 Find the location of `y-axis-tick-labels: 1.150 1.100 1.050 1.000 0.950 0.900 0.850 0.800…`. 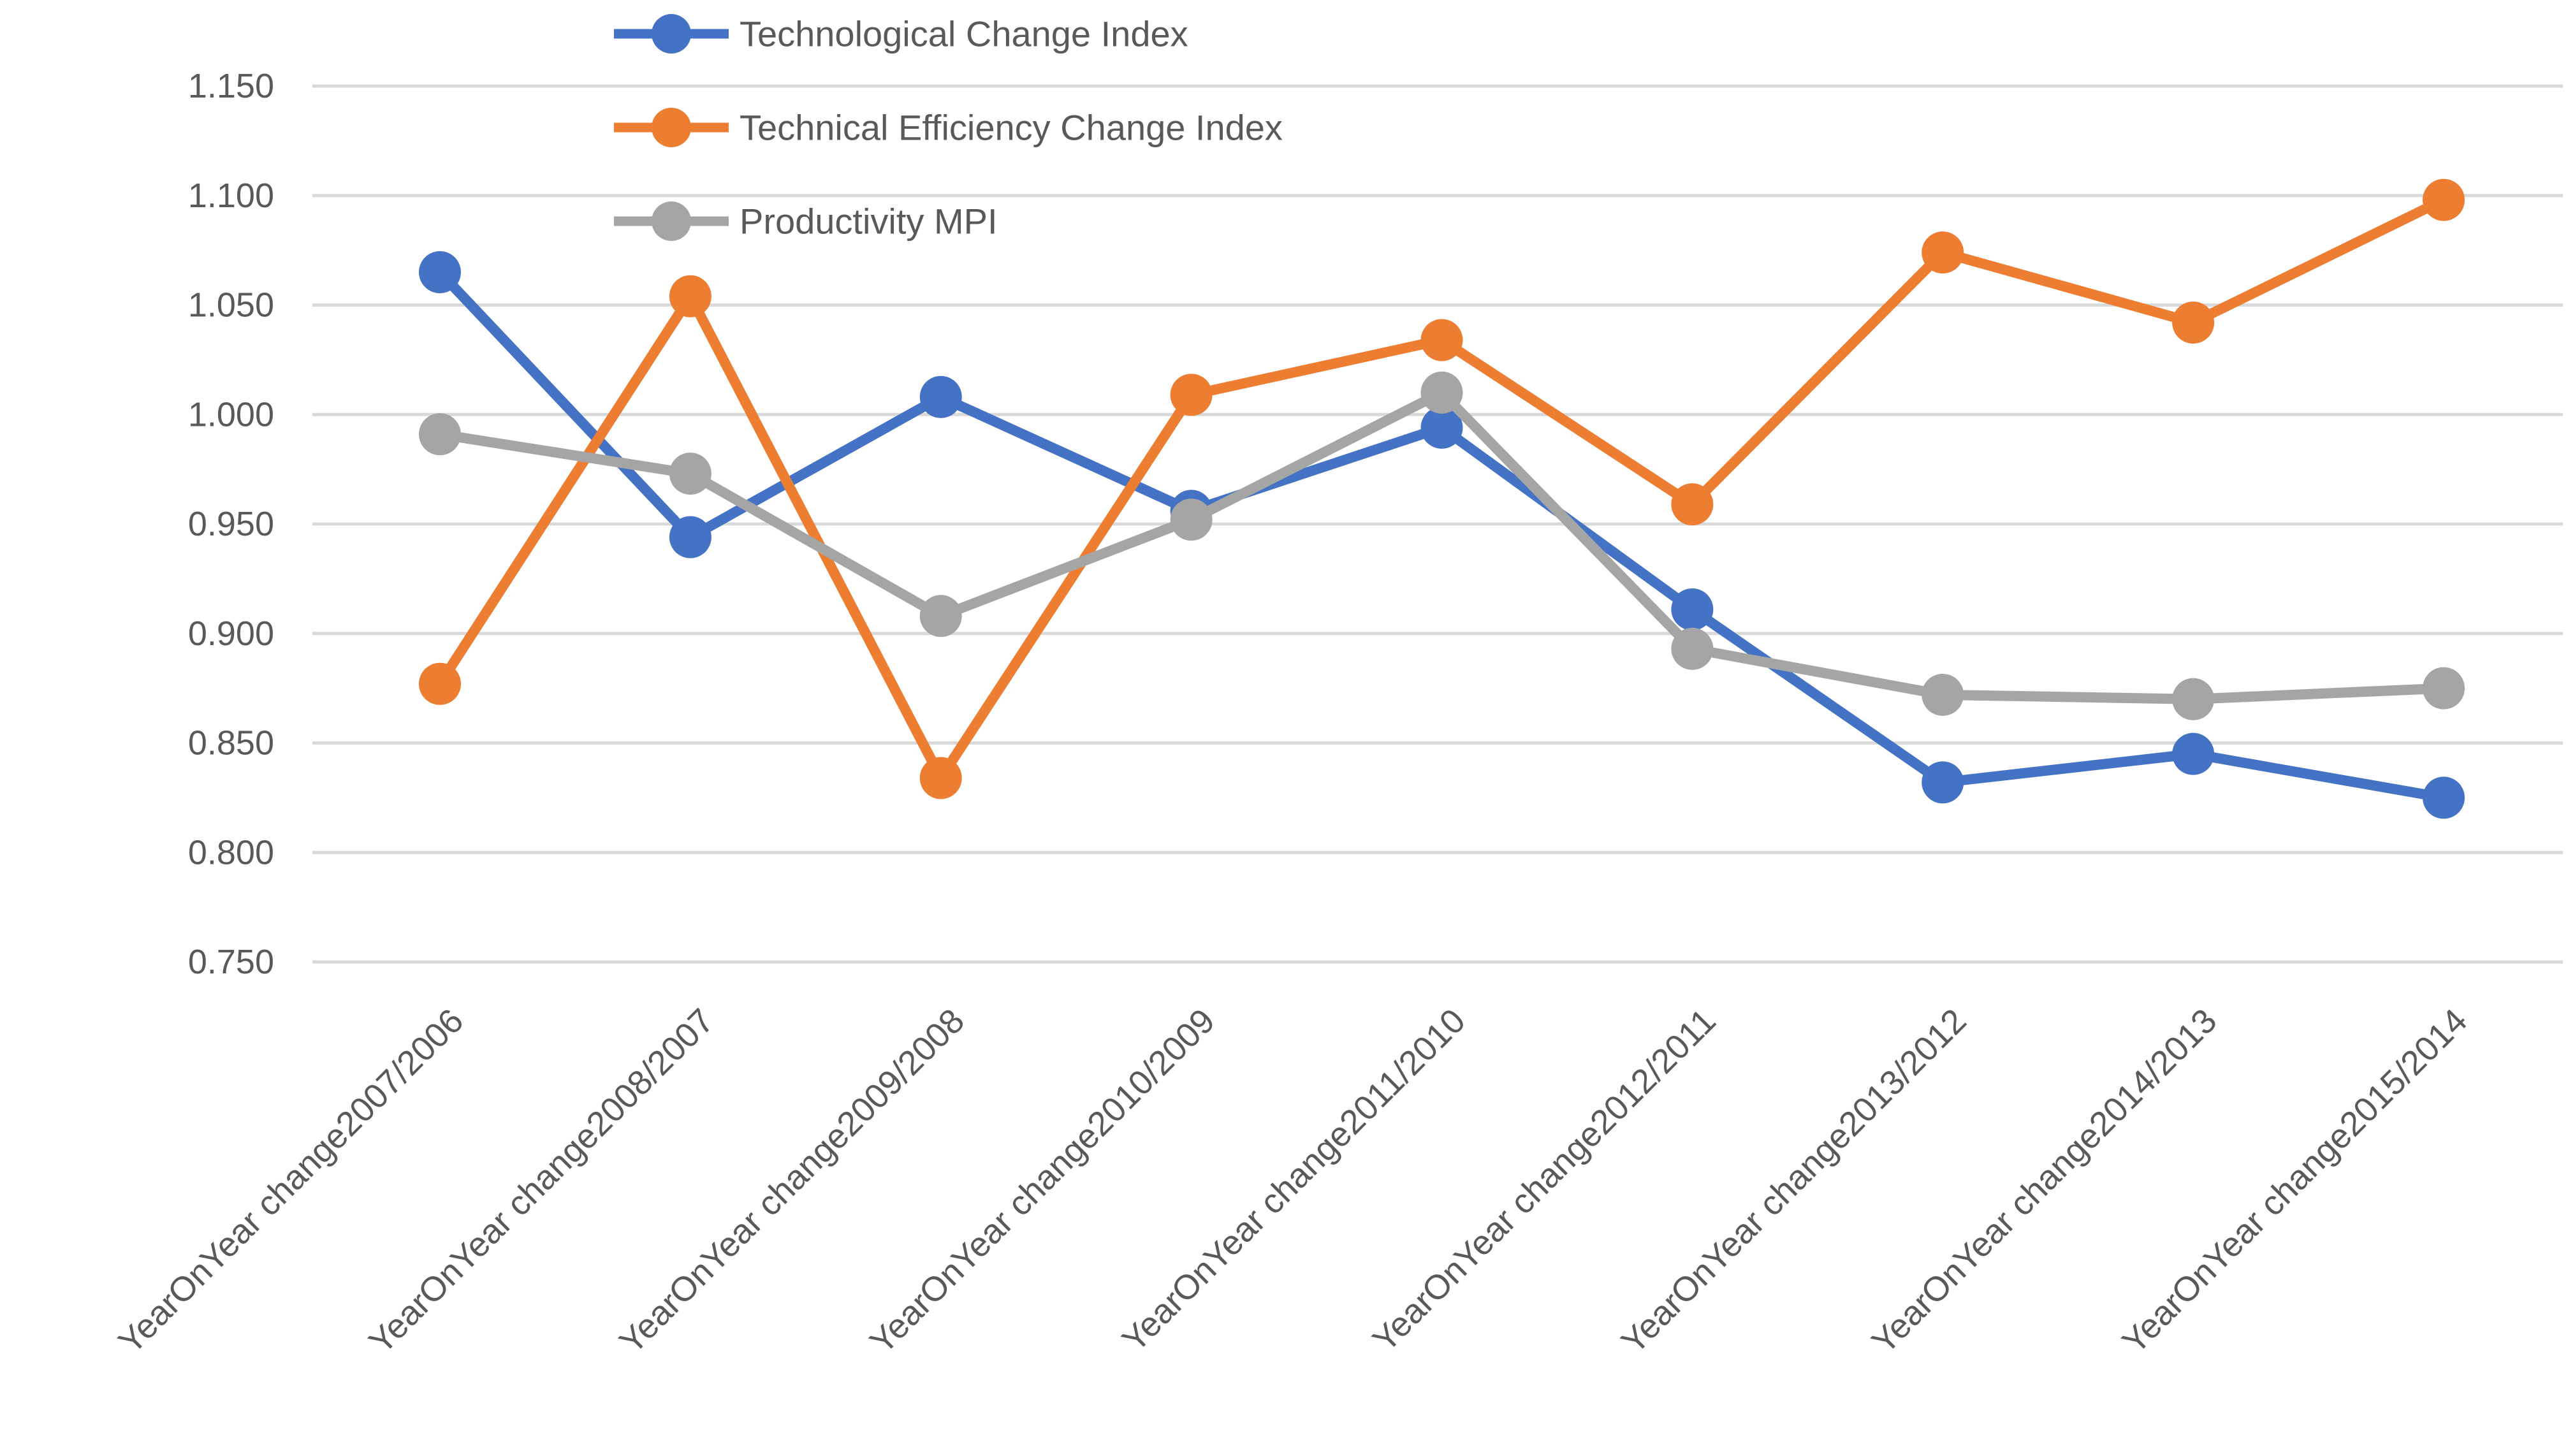

y-axis-tick-labels: 1.150 1.100 1.050 1.000 0.950 0.900 0.850 0.800… is located at coordinates (231, 524).